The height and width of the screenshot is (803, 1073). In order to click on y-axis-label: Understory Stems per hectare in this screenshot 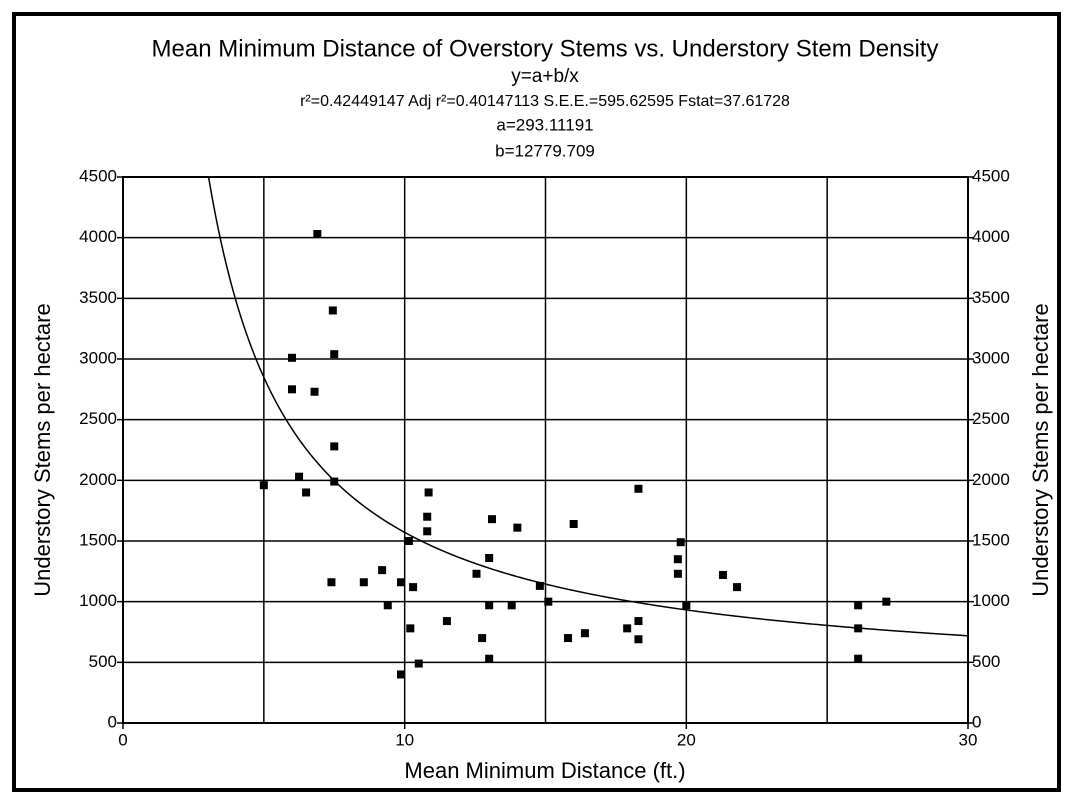, I will do `click(42, 449)`.